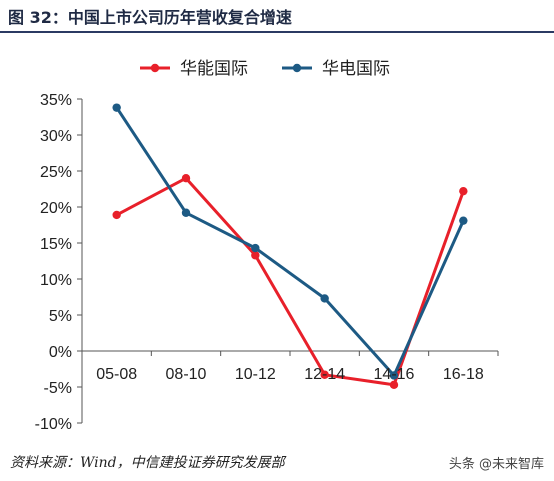  Describe the element at coordinates (56, 100) in the screenshot. I see `y-tick-label: 35%` at that location.